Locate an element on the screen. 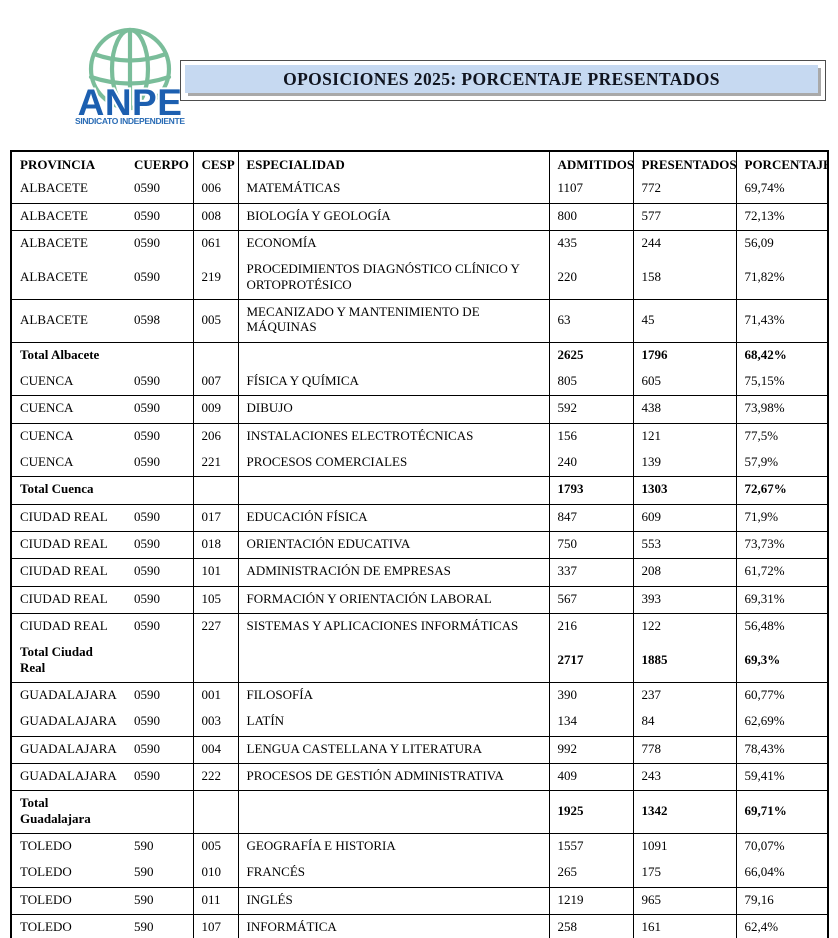 This screenshot has width=838, height=938. page-title: OPOSICIONES 2025: PORCENTAJE PRESENTADOS is located at coordinates (501, 79).